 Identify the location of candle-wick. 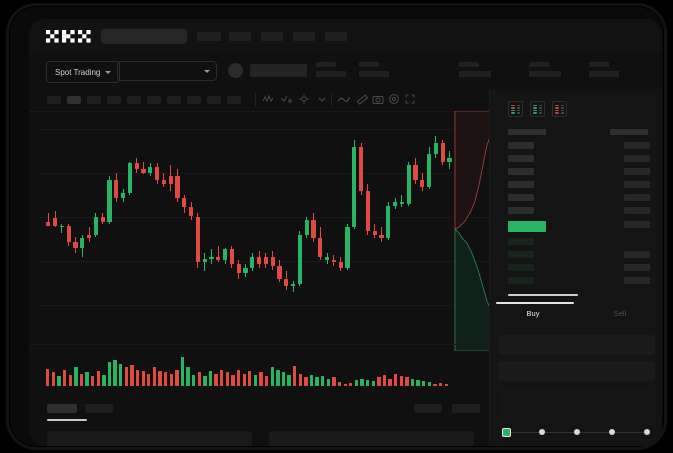
(218, 254).